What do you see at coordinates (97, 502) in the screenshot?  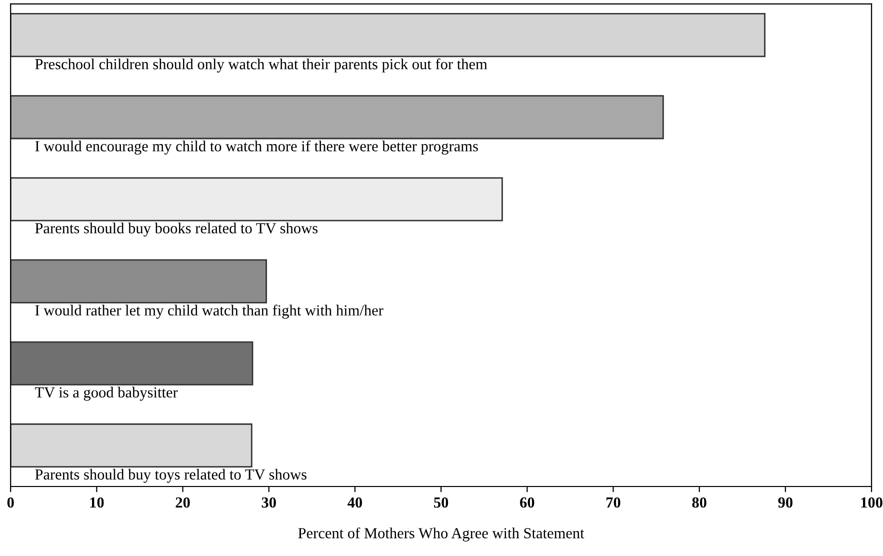 I see `x-tick-label: 10` at bounding box center [97, 502].